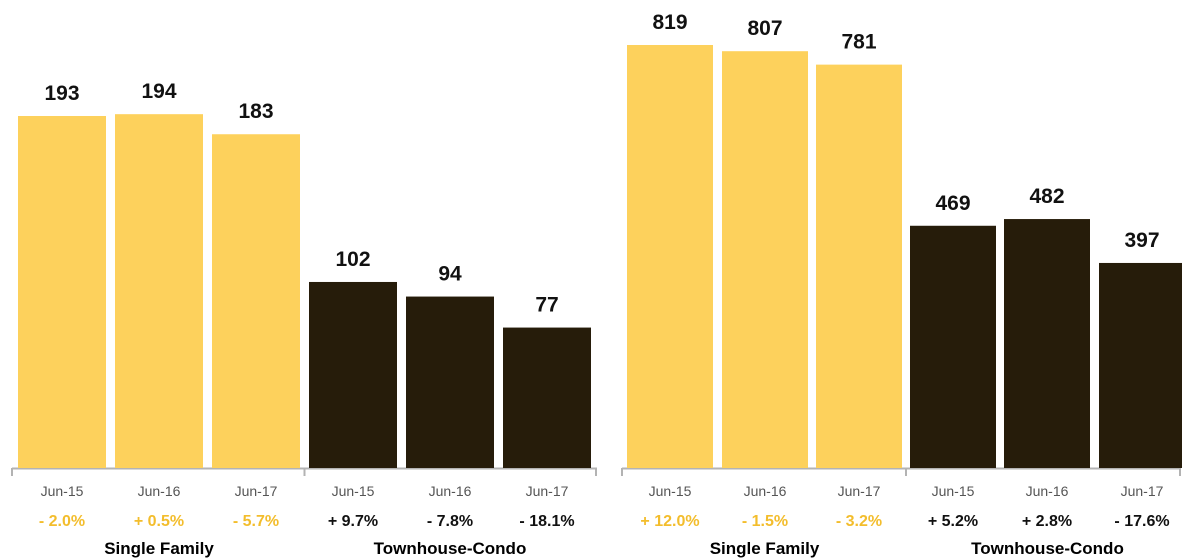  What do you see at coordinates (450, 274) in the screenshot?
I see `data-label: 94` at bounding box center [450, 274].